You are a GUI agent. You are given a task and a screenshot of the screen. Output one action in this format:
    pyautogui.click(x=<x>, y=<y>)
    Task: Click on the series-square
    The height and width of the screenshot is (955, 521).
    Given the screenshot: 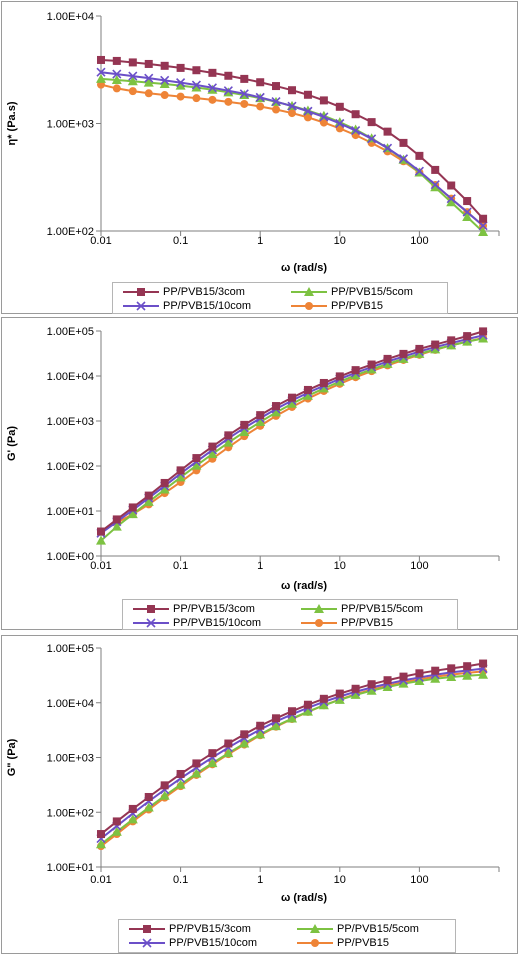 What is the action you would take?
    pyautogui.click(x=292, y=139)
    